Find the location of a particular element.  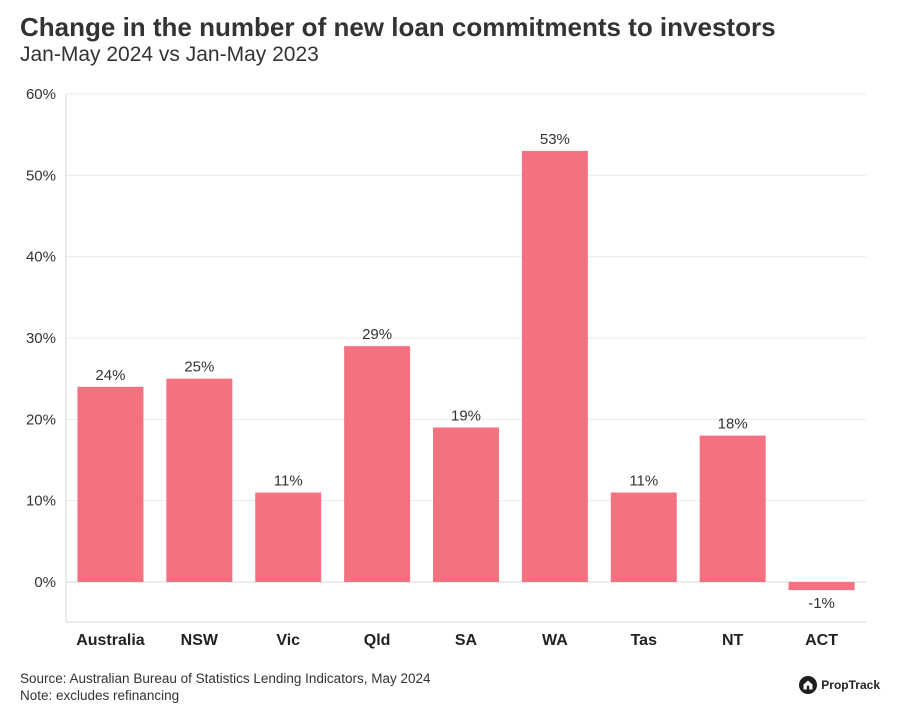

bar-tas is located at coordinates (643, 537).